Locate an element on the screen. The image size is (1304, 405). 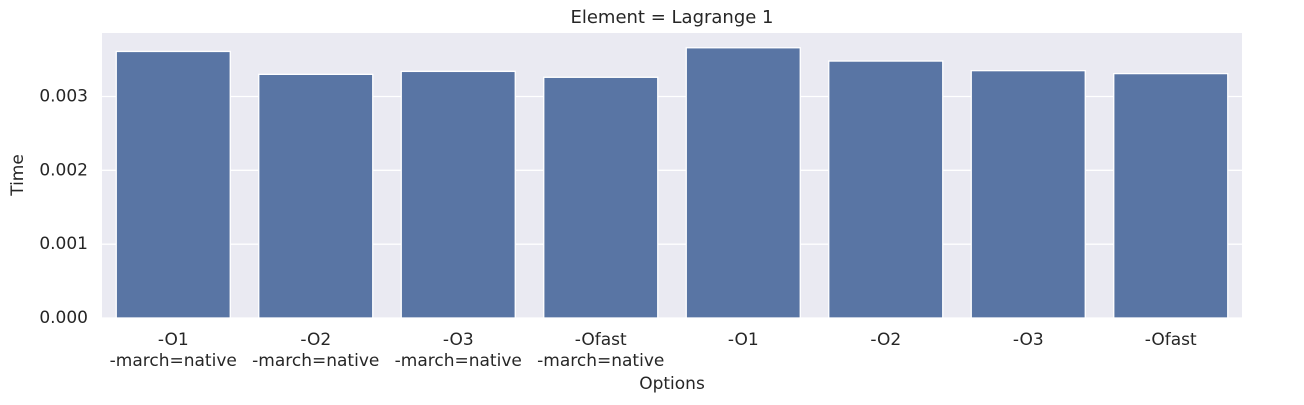
x-tick-label: -O3 is located at coordinates (1028, 340).